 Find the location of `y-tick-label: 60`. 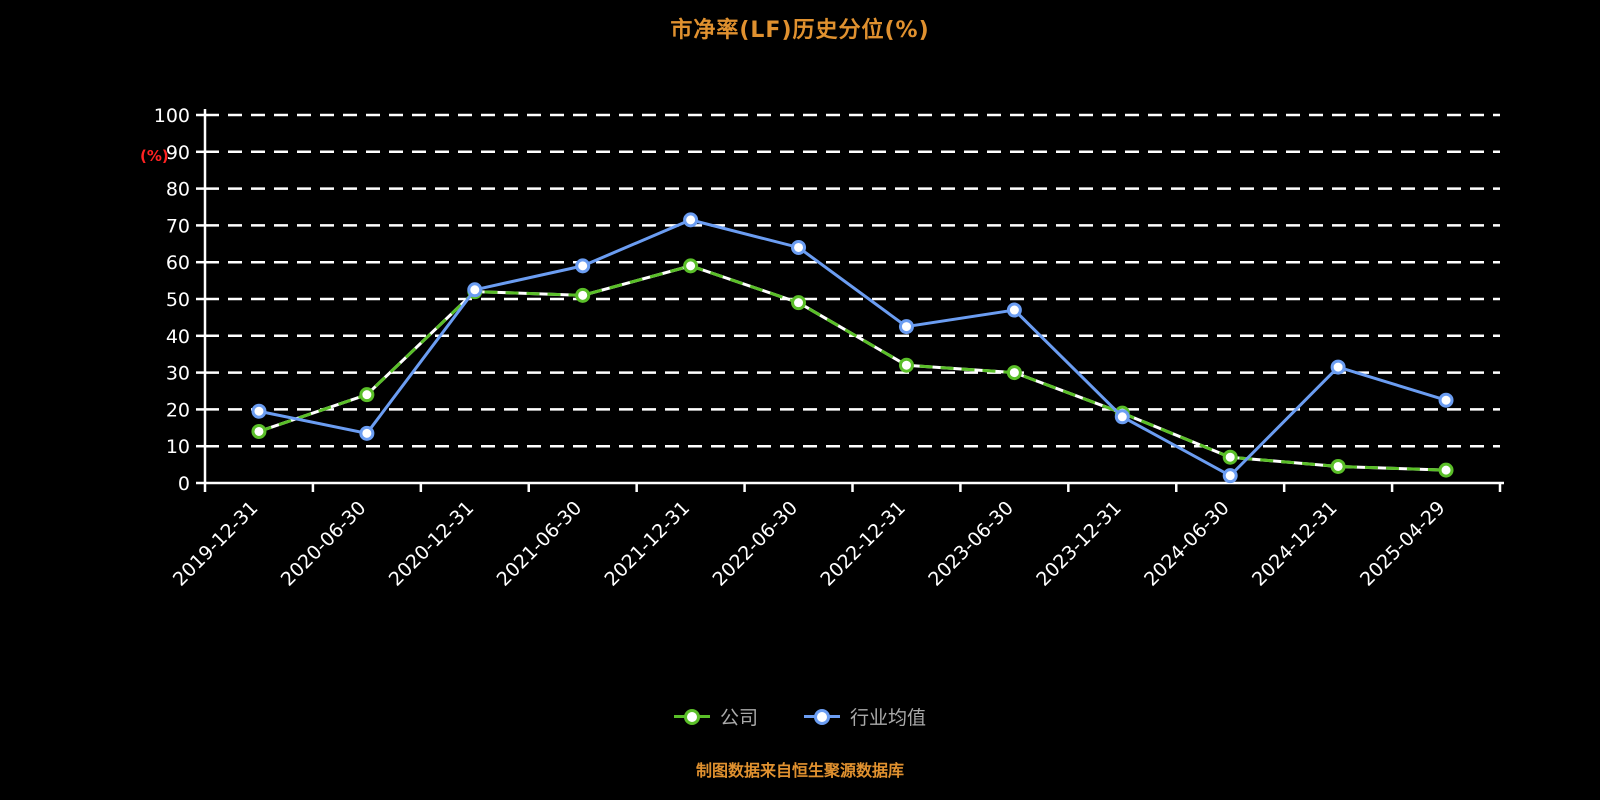

y-tick-label: 60 is located at coordinates (178, 263).